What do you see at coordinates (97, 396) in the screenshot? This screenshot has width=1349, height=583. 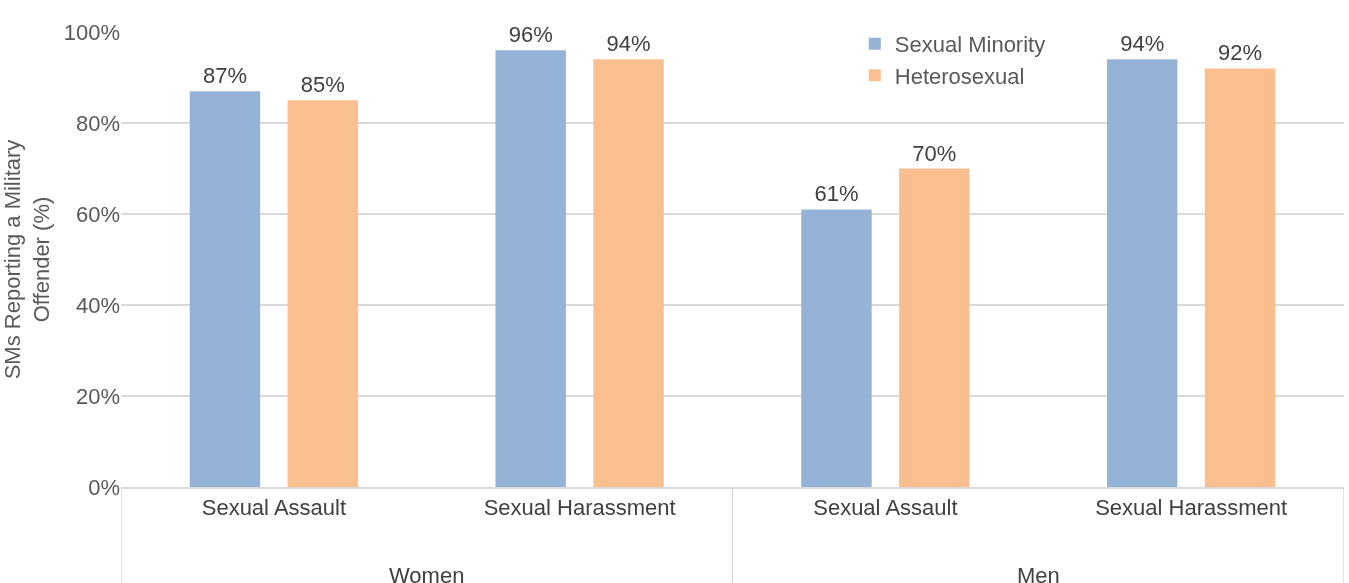 I see `y-tick-label: 20%` at bounding box center [97, 396].